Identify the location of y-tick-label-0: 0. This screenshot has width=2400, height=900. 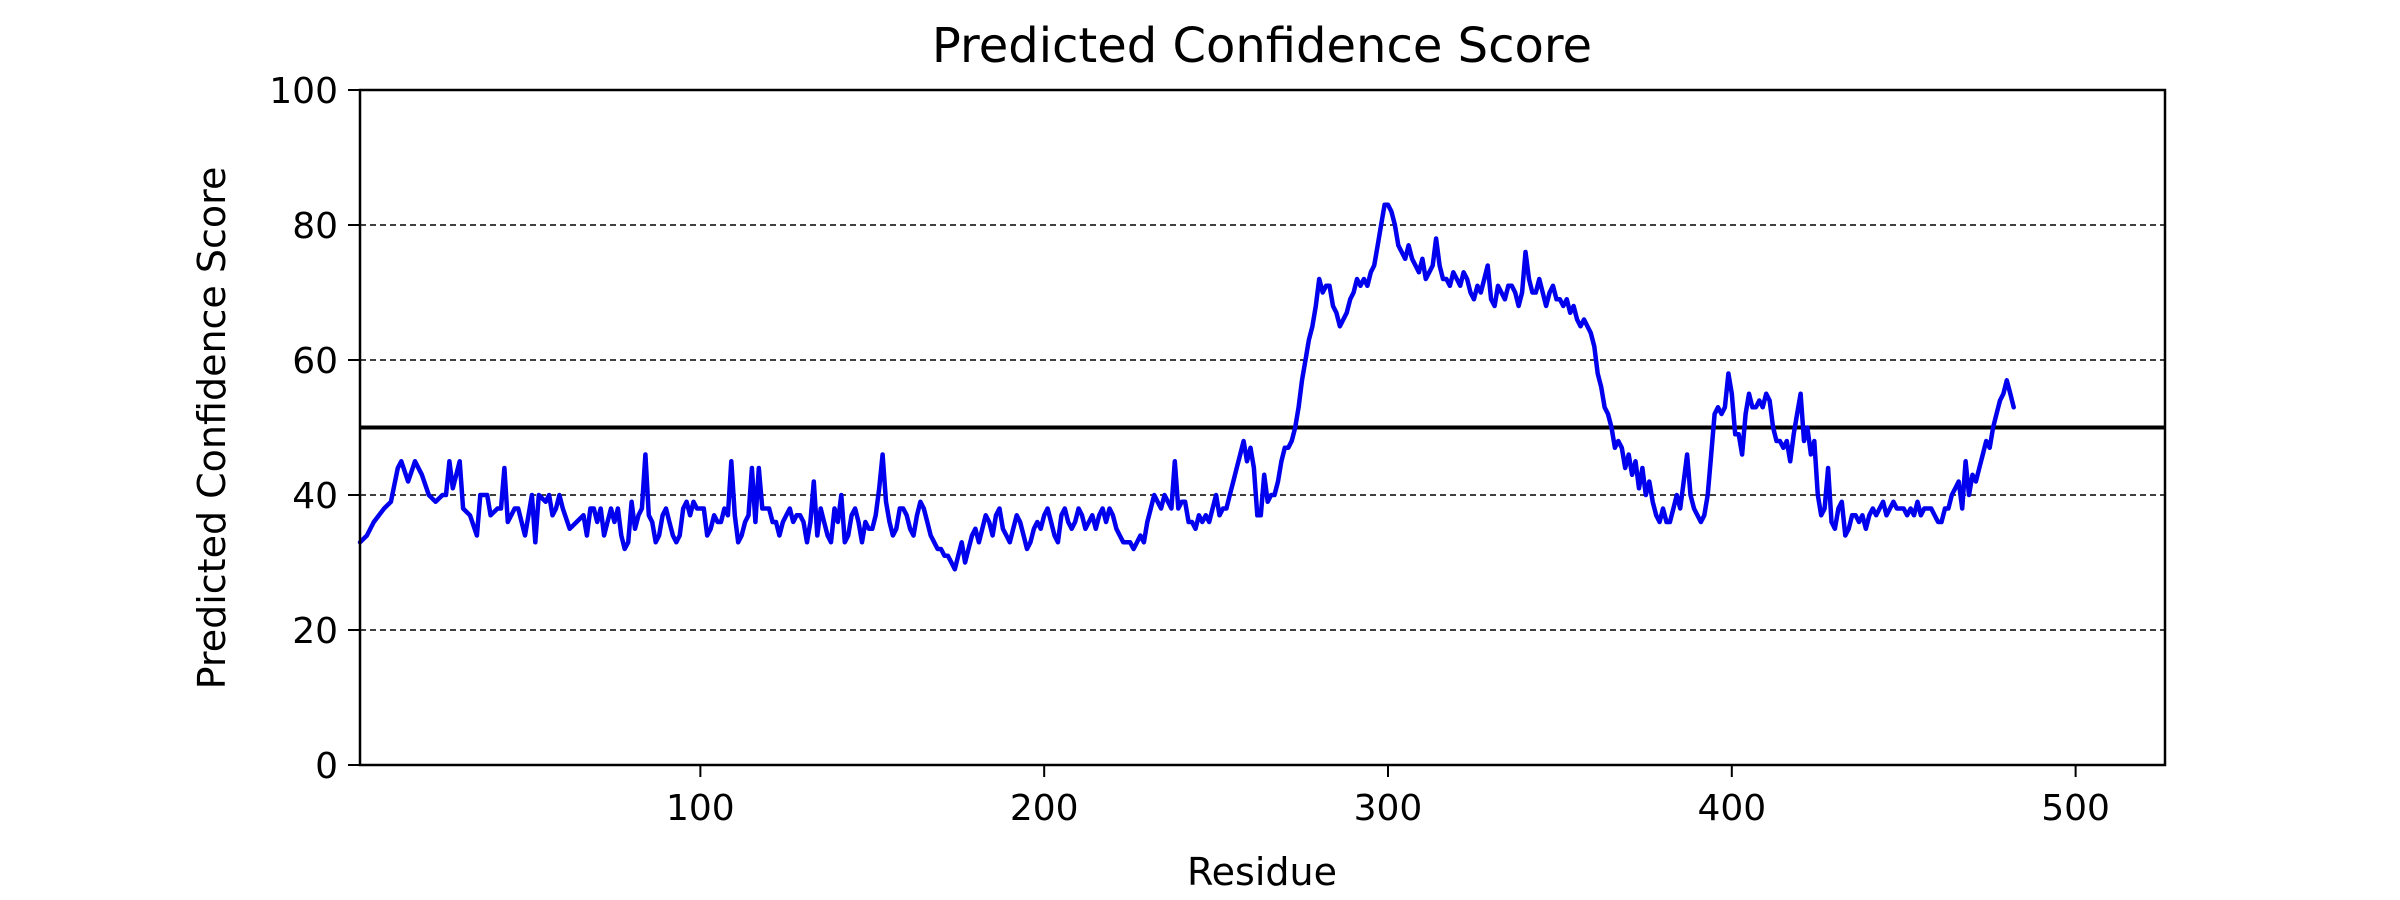
(326, 766).